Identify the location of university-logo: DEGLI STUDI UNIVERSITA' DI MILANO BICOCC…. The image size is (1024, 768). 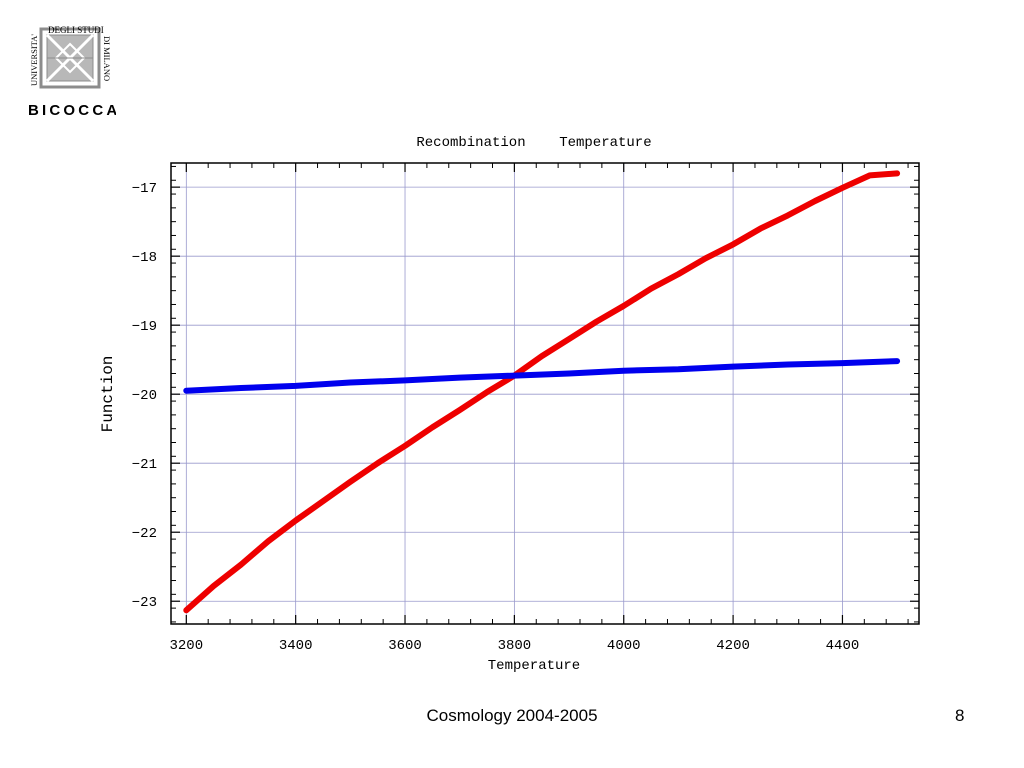
(72, 72).